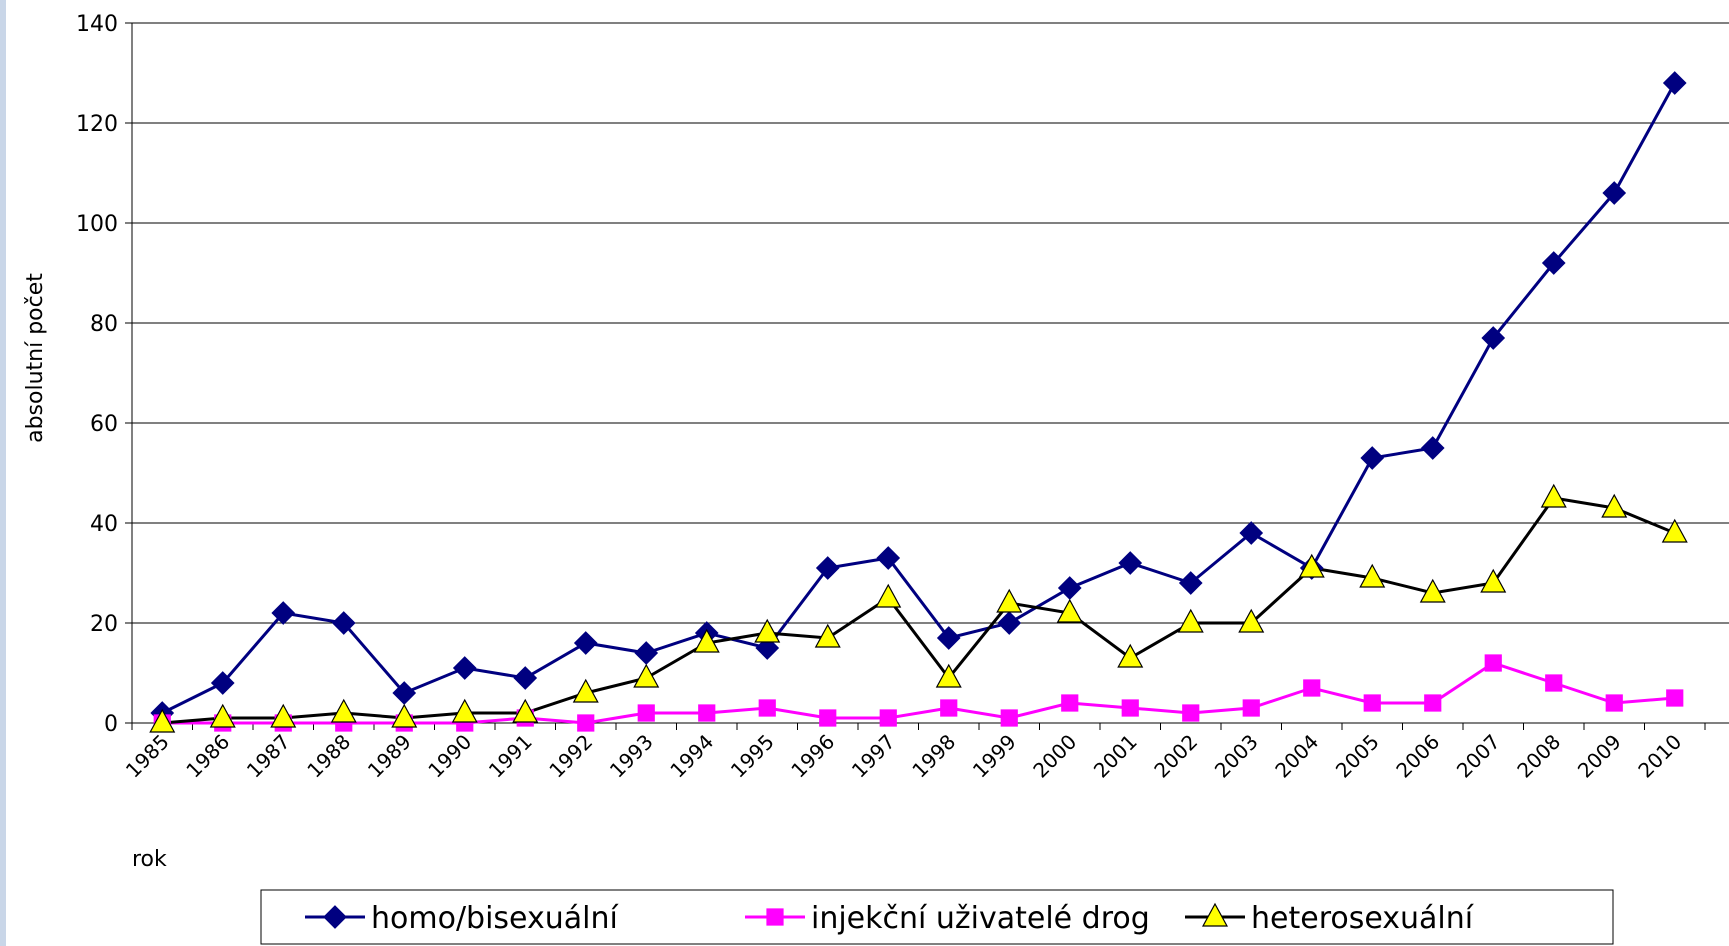 The height and width of the screenshot is (946, 1729). I want to click on x-tick-label: 1991, so click(510, 756).